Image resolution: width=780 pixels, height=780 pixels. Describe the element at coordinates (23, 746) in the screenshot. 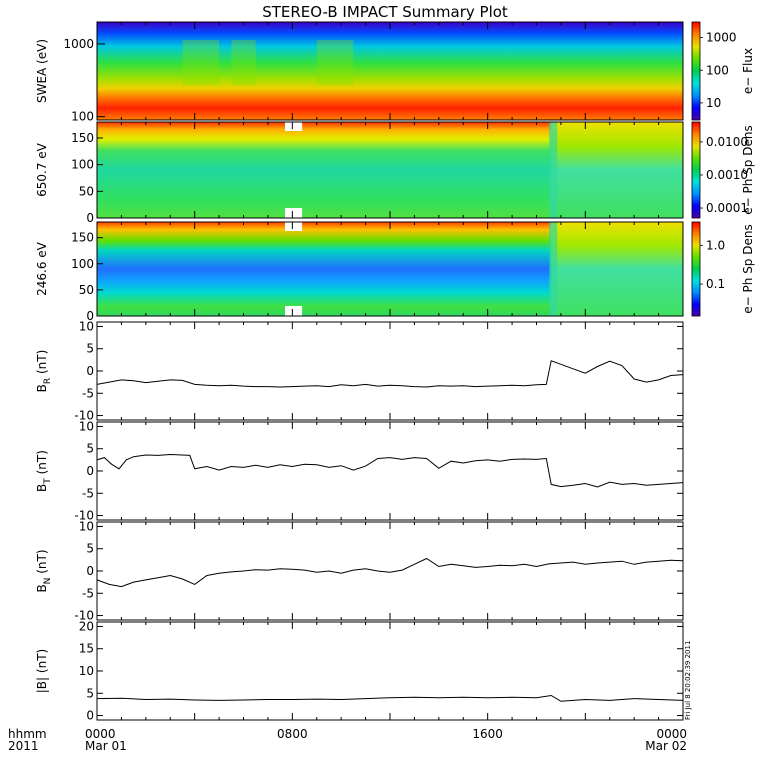

I see `year-label: 2011` at that location.